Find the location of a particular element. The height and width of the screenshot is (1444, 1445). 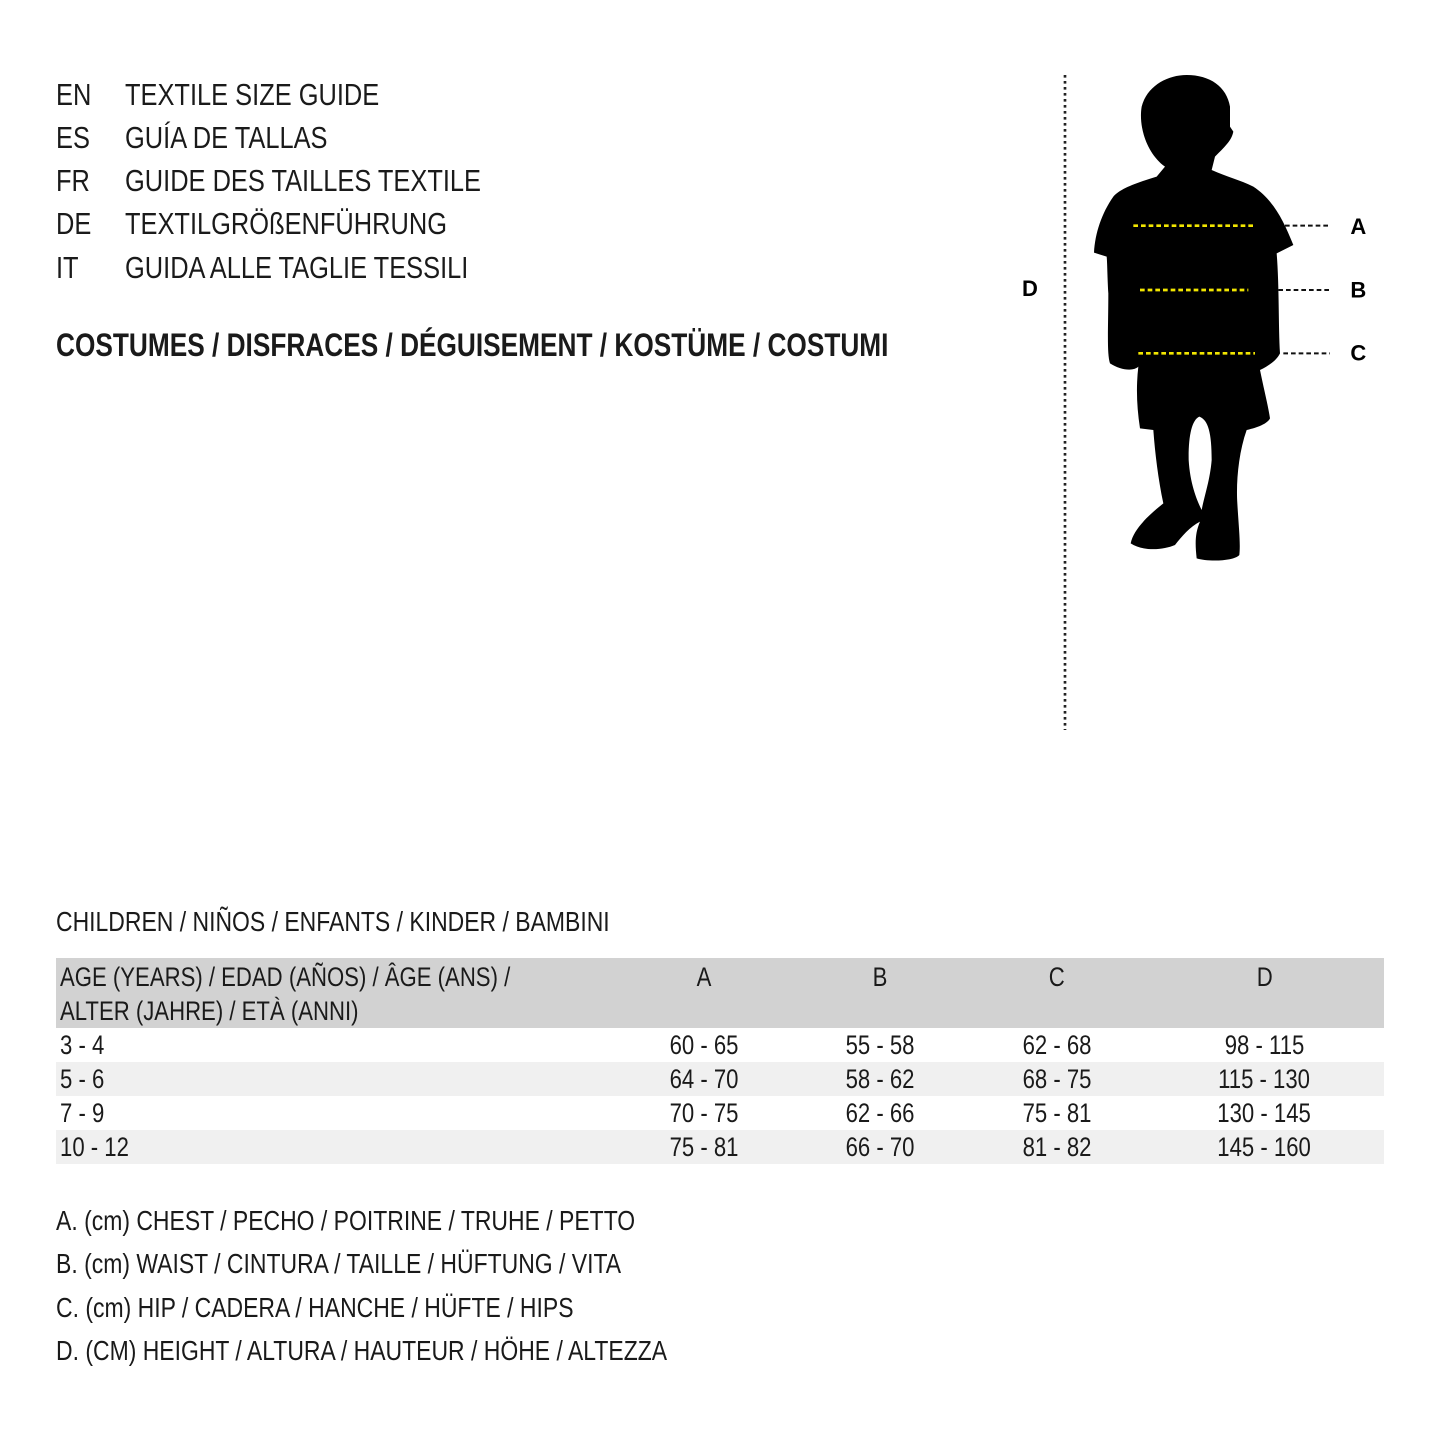

header-d: D is located at coordinates (1264, 993).